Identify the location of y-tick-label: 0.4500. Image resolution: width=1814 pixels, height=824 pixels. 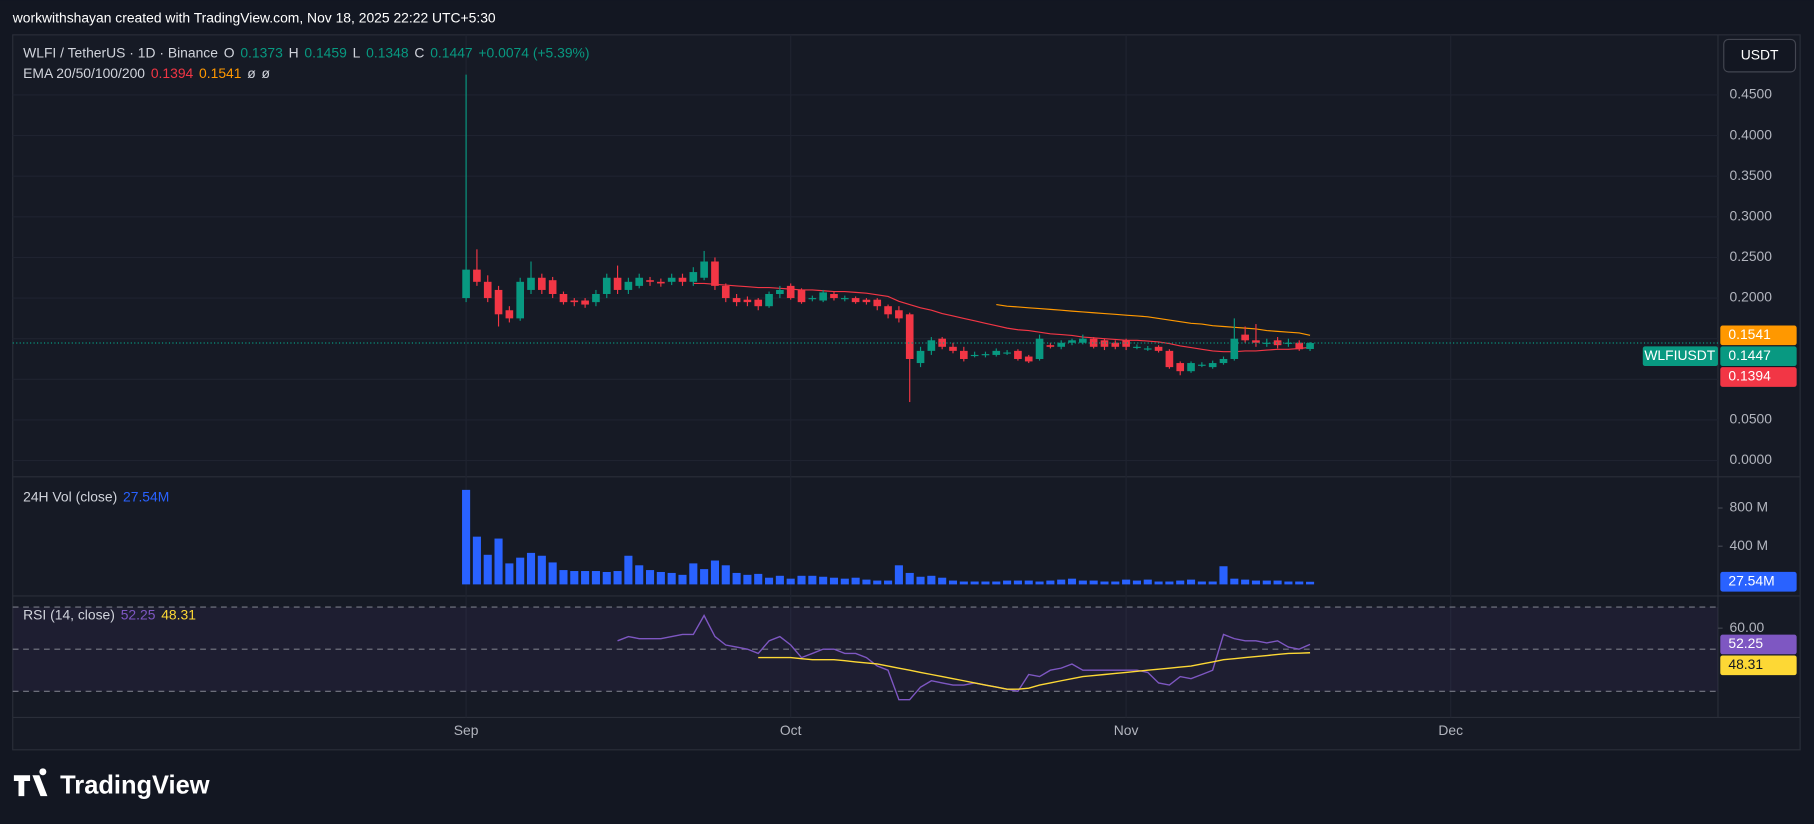
(1751, 94).